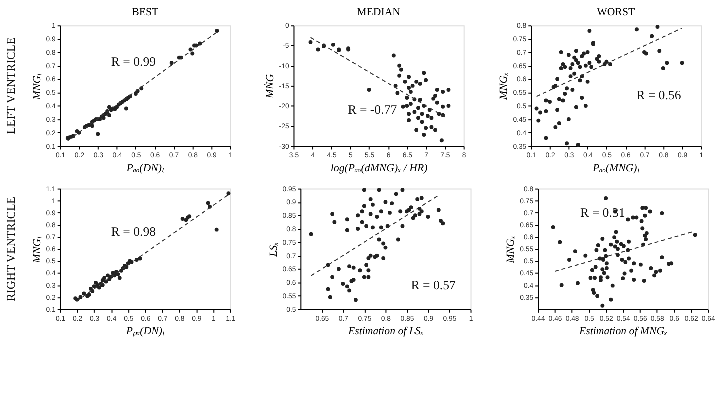  I want to click on x-axis-title: Estimation of MNGₓ, so click(623, 332).